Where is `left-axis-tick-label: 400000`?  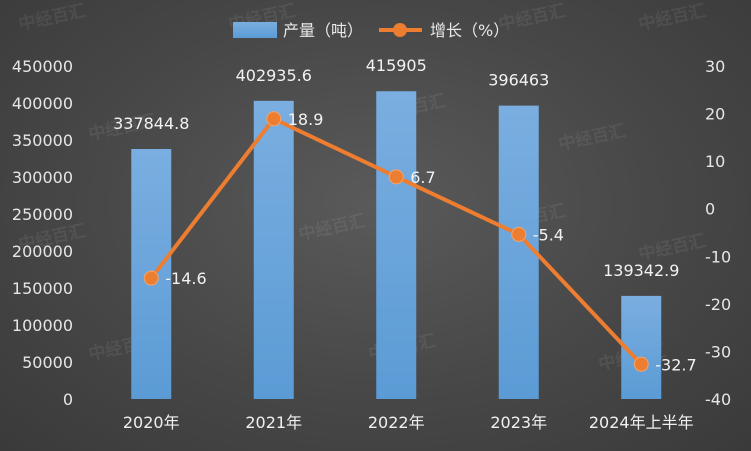 left-axis-tick-label: 400000 is located at coordinates (42, 103).